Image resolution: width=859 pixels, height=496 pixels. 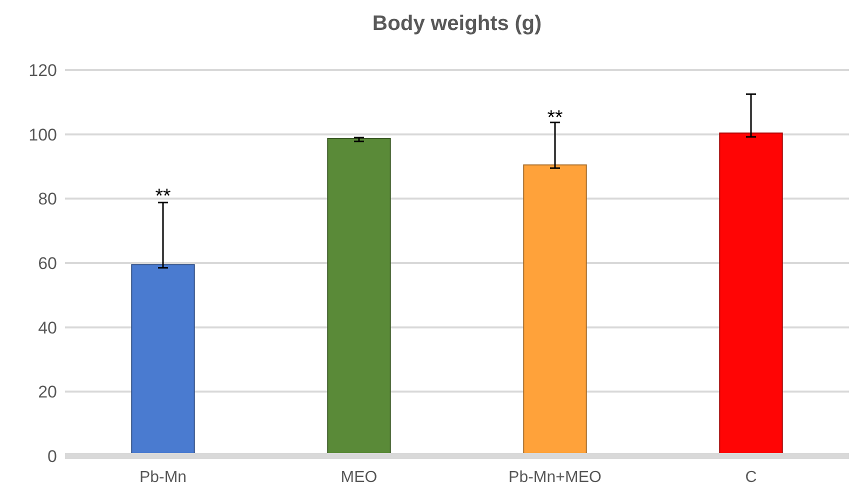 What do you see at coordinates (163, 477) in the screenshot?
I see `x-tick-label: Pb-Mn` at bounding box center [163, 477].